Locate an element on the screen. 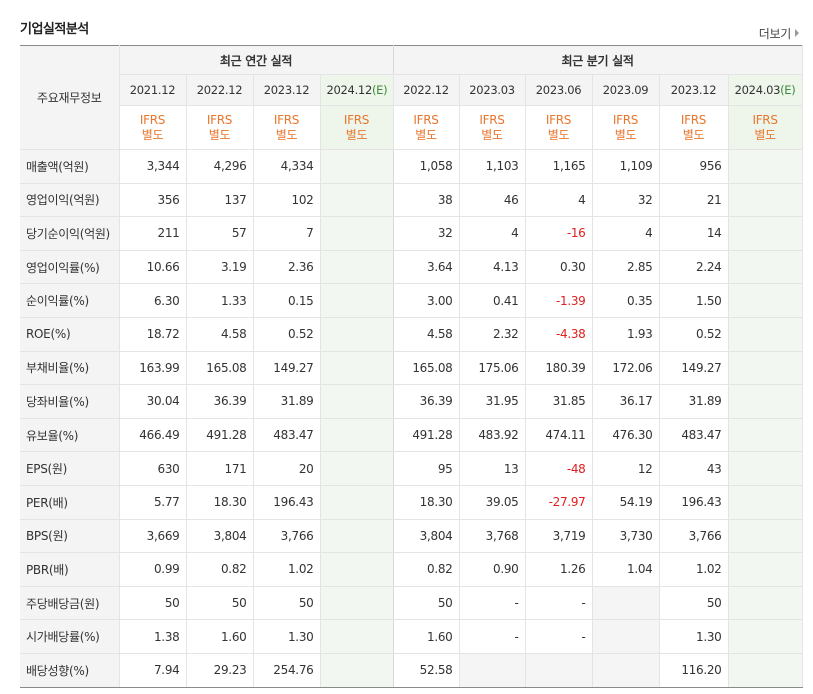 The width and height of the screenshot is (813, 694). value-cell: 171 is located at coordinates (220, 468).